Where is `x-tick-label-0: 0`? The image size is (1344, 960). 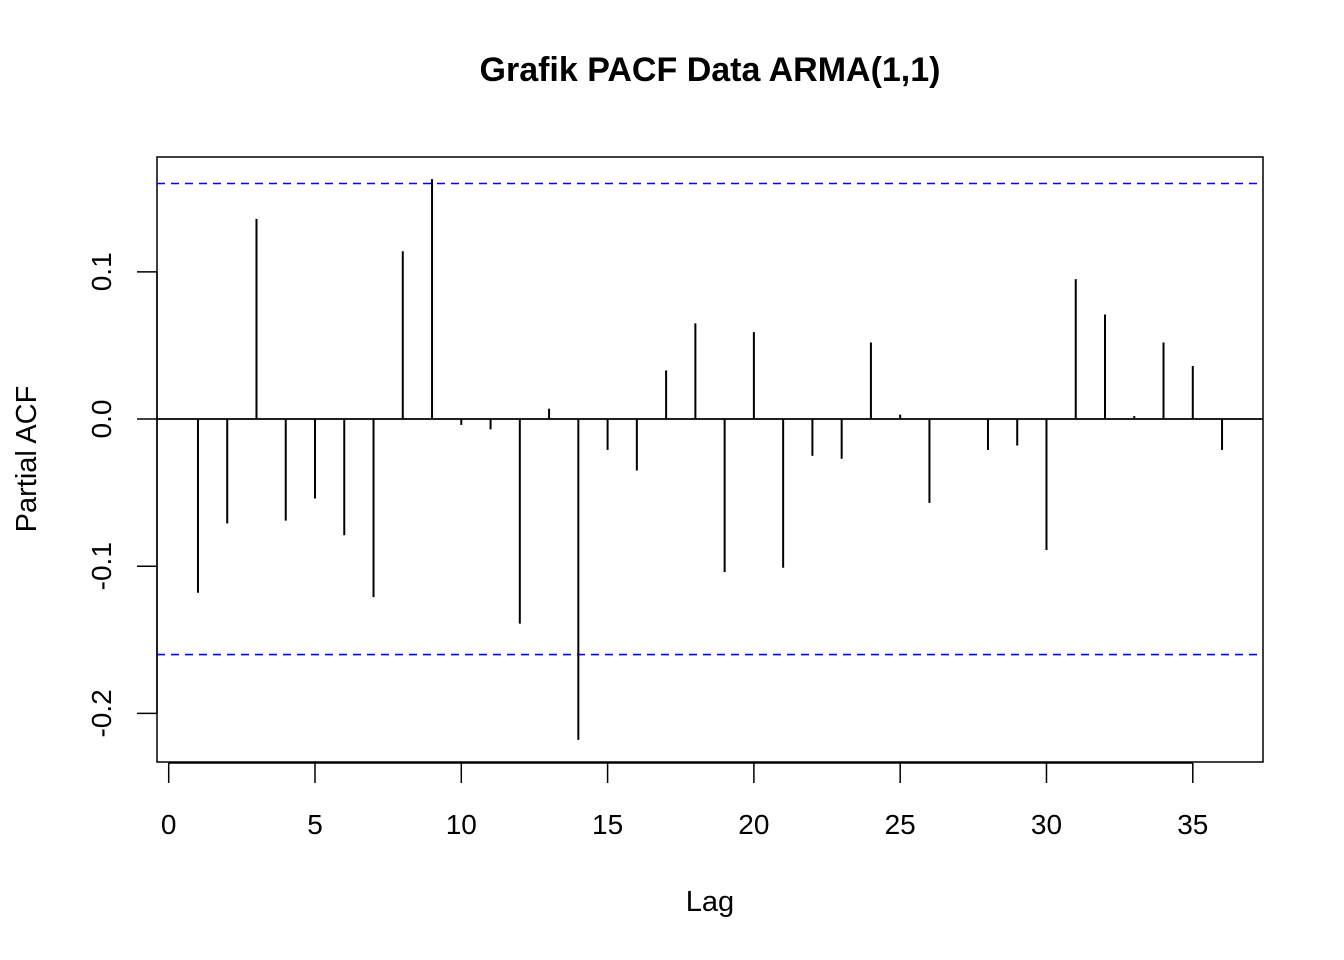 x-tick-label-0: 0 is located at coordinates (169, 824).